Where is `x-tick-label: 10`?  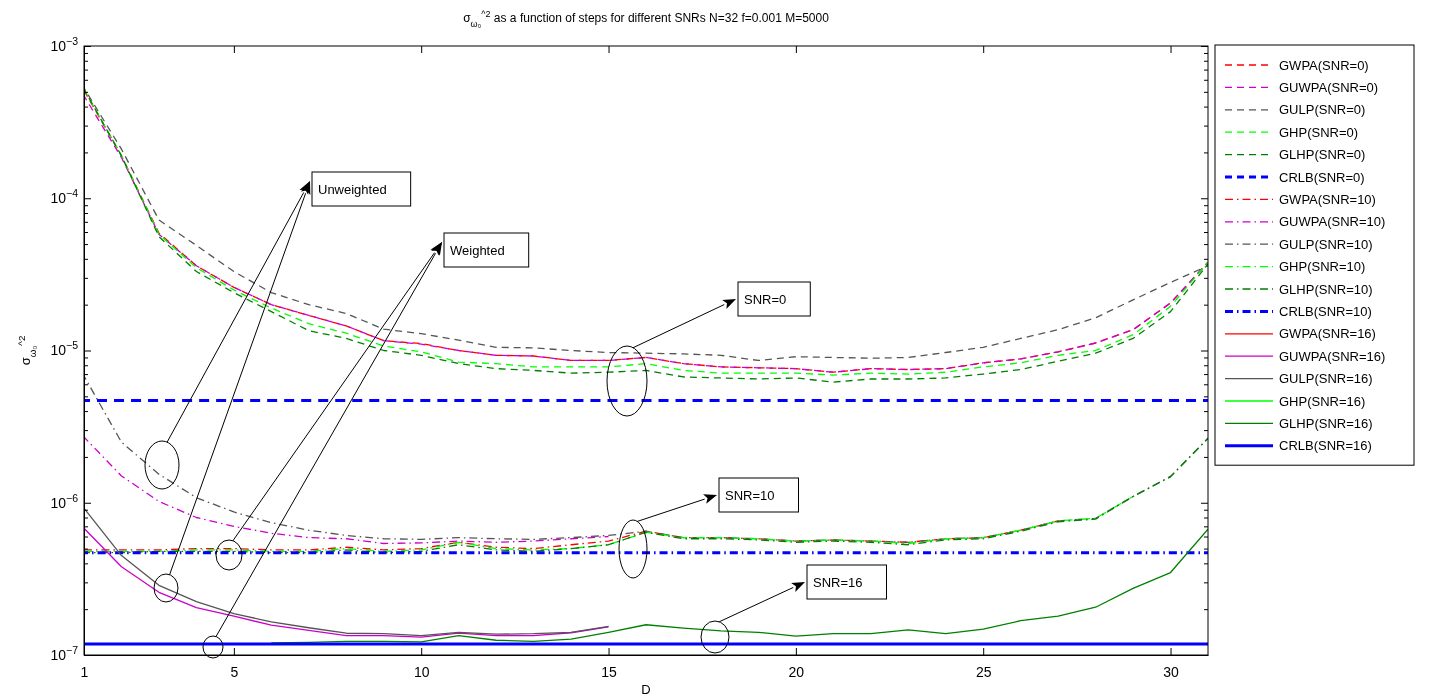
x-tick-label: 10 is located at coordinates (421, 671).